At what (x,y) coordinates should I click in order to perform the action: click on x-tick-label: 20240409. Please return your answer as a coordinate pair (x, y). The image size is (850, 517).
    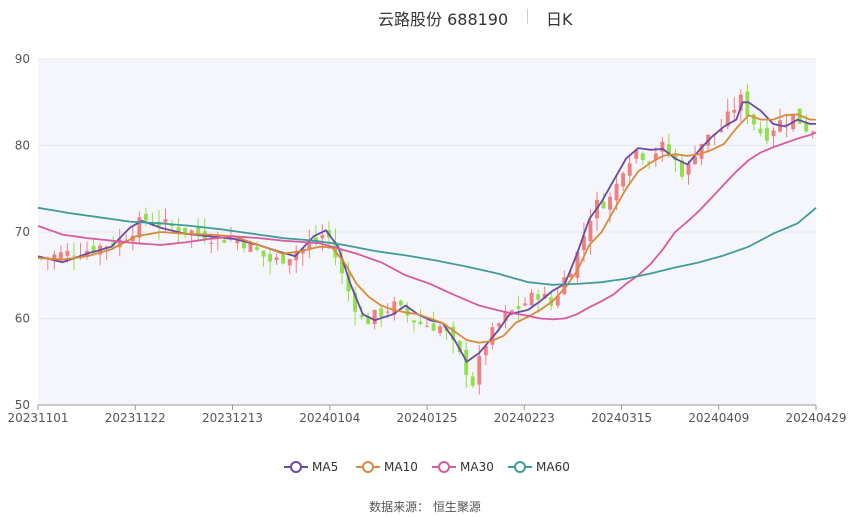
    Looking at the image, I should click on (718, 418).